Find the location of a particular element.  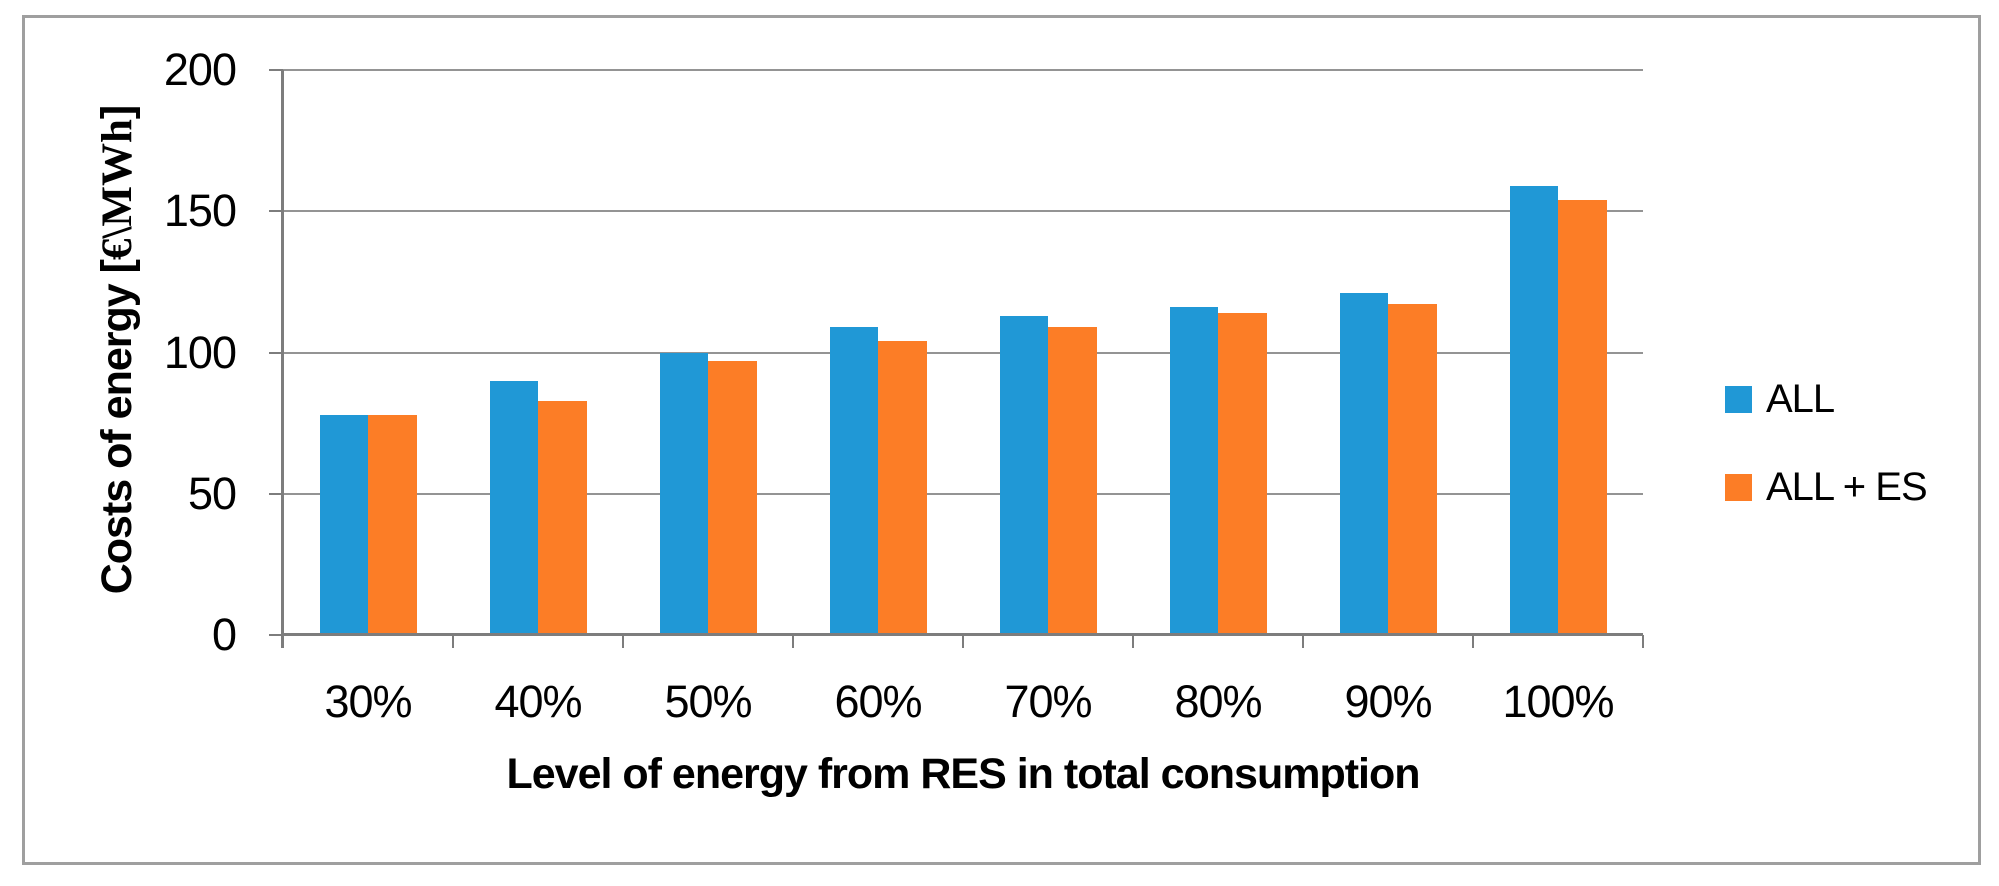

x-tick-label-30: 30% is located at coordinates (368, 701).